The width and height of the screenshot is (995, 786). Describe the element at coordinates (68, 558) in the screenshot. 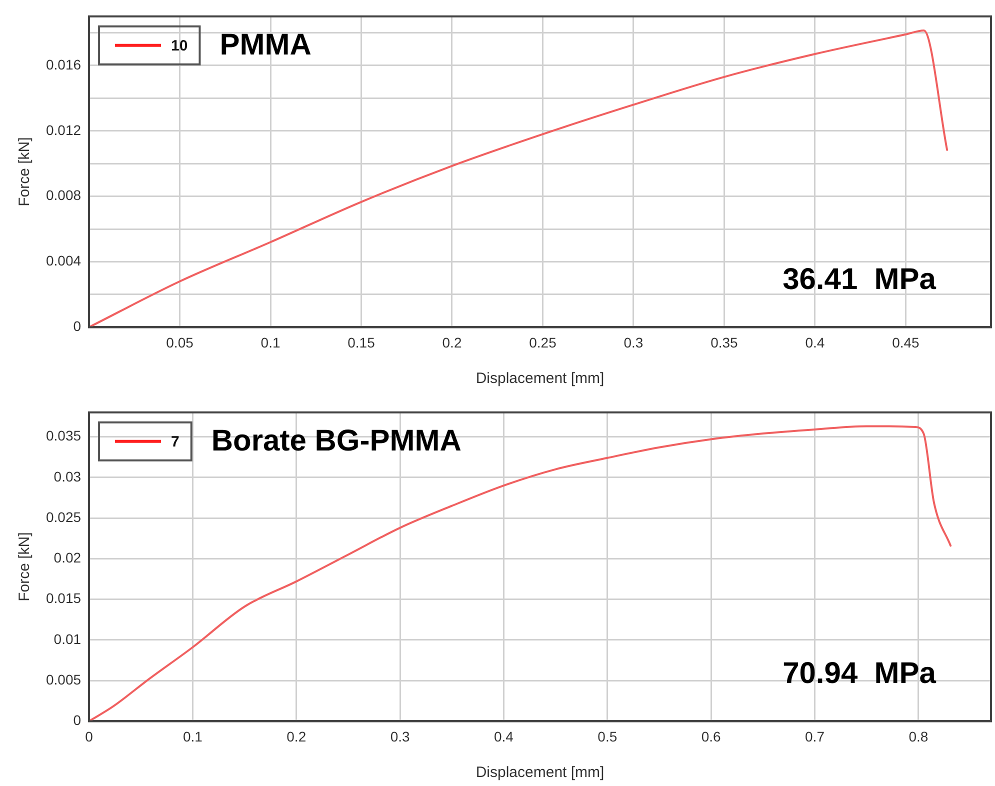

I see `y-tick-label: 0.02` at that location.